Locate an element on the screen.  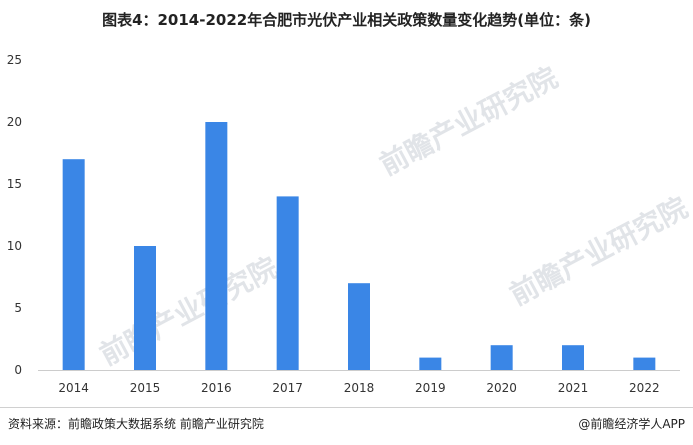
chart-title: 图表4：2014-2022年合肥市光伏产业相关政策数量变化趋势(单位：条) is located at coordinates (346, 20).